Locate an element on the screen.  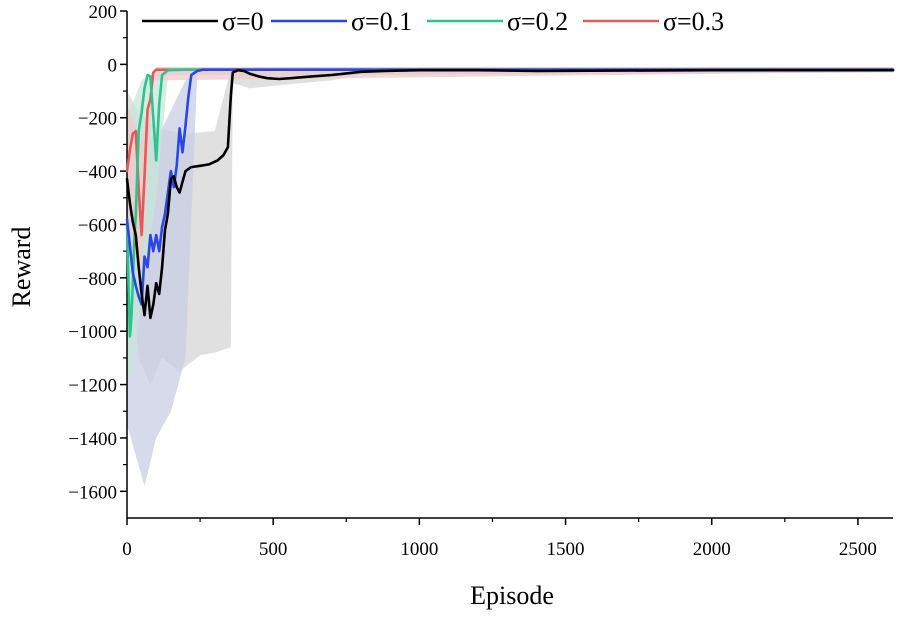
y-tick-label-9: −1600 is located at coordinates (92, 492).